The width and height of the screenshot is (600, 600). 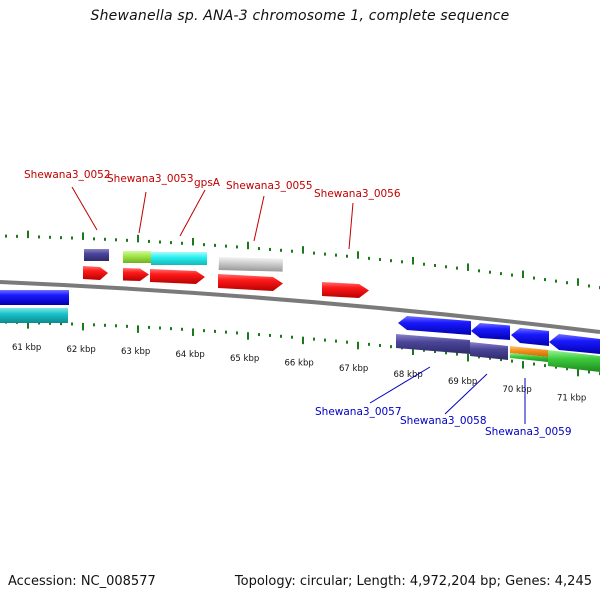 What do you see at coordinates (517, 390) in the screenshot?
I see `scale-label: 70 kbp` at bounding box center [517, 390].